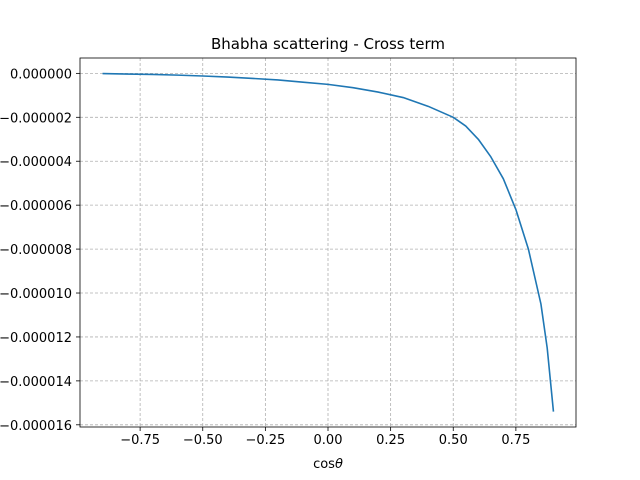  I want to click on x-tick-label: 0.75, so click(515, 440).